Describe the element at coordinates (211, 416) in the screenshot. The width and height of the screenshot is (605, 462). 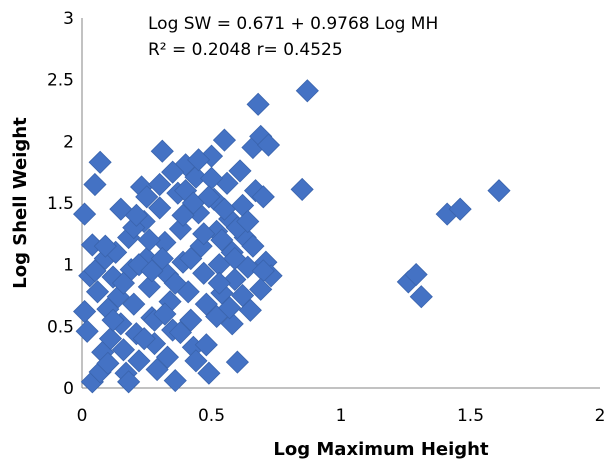
I see `x-tick-label: 0.5` at that location.